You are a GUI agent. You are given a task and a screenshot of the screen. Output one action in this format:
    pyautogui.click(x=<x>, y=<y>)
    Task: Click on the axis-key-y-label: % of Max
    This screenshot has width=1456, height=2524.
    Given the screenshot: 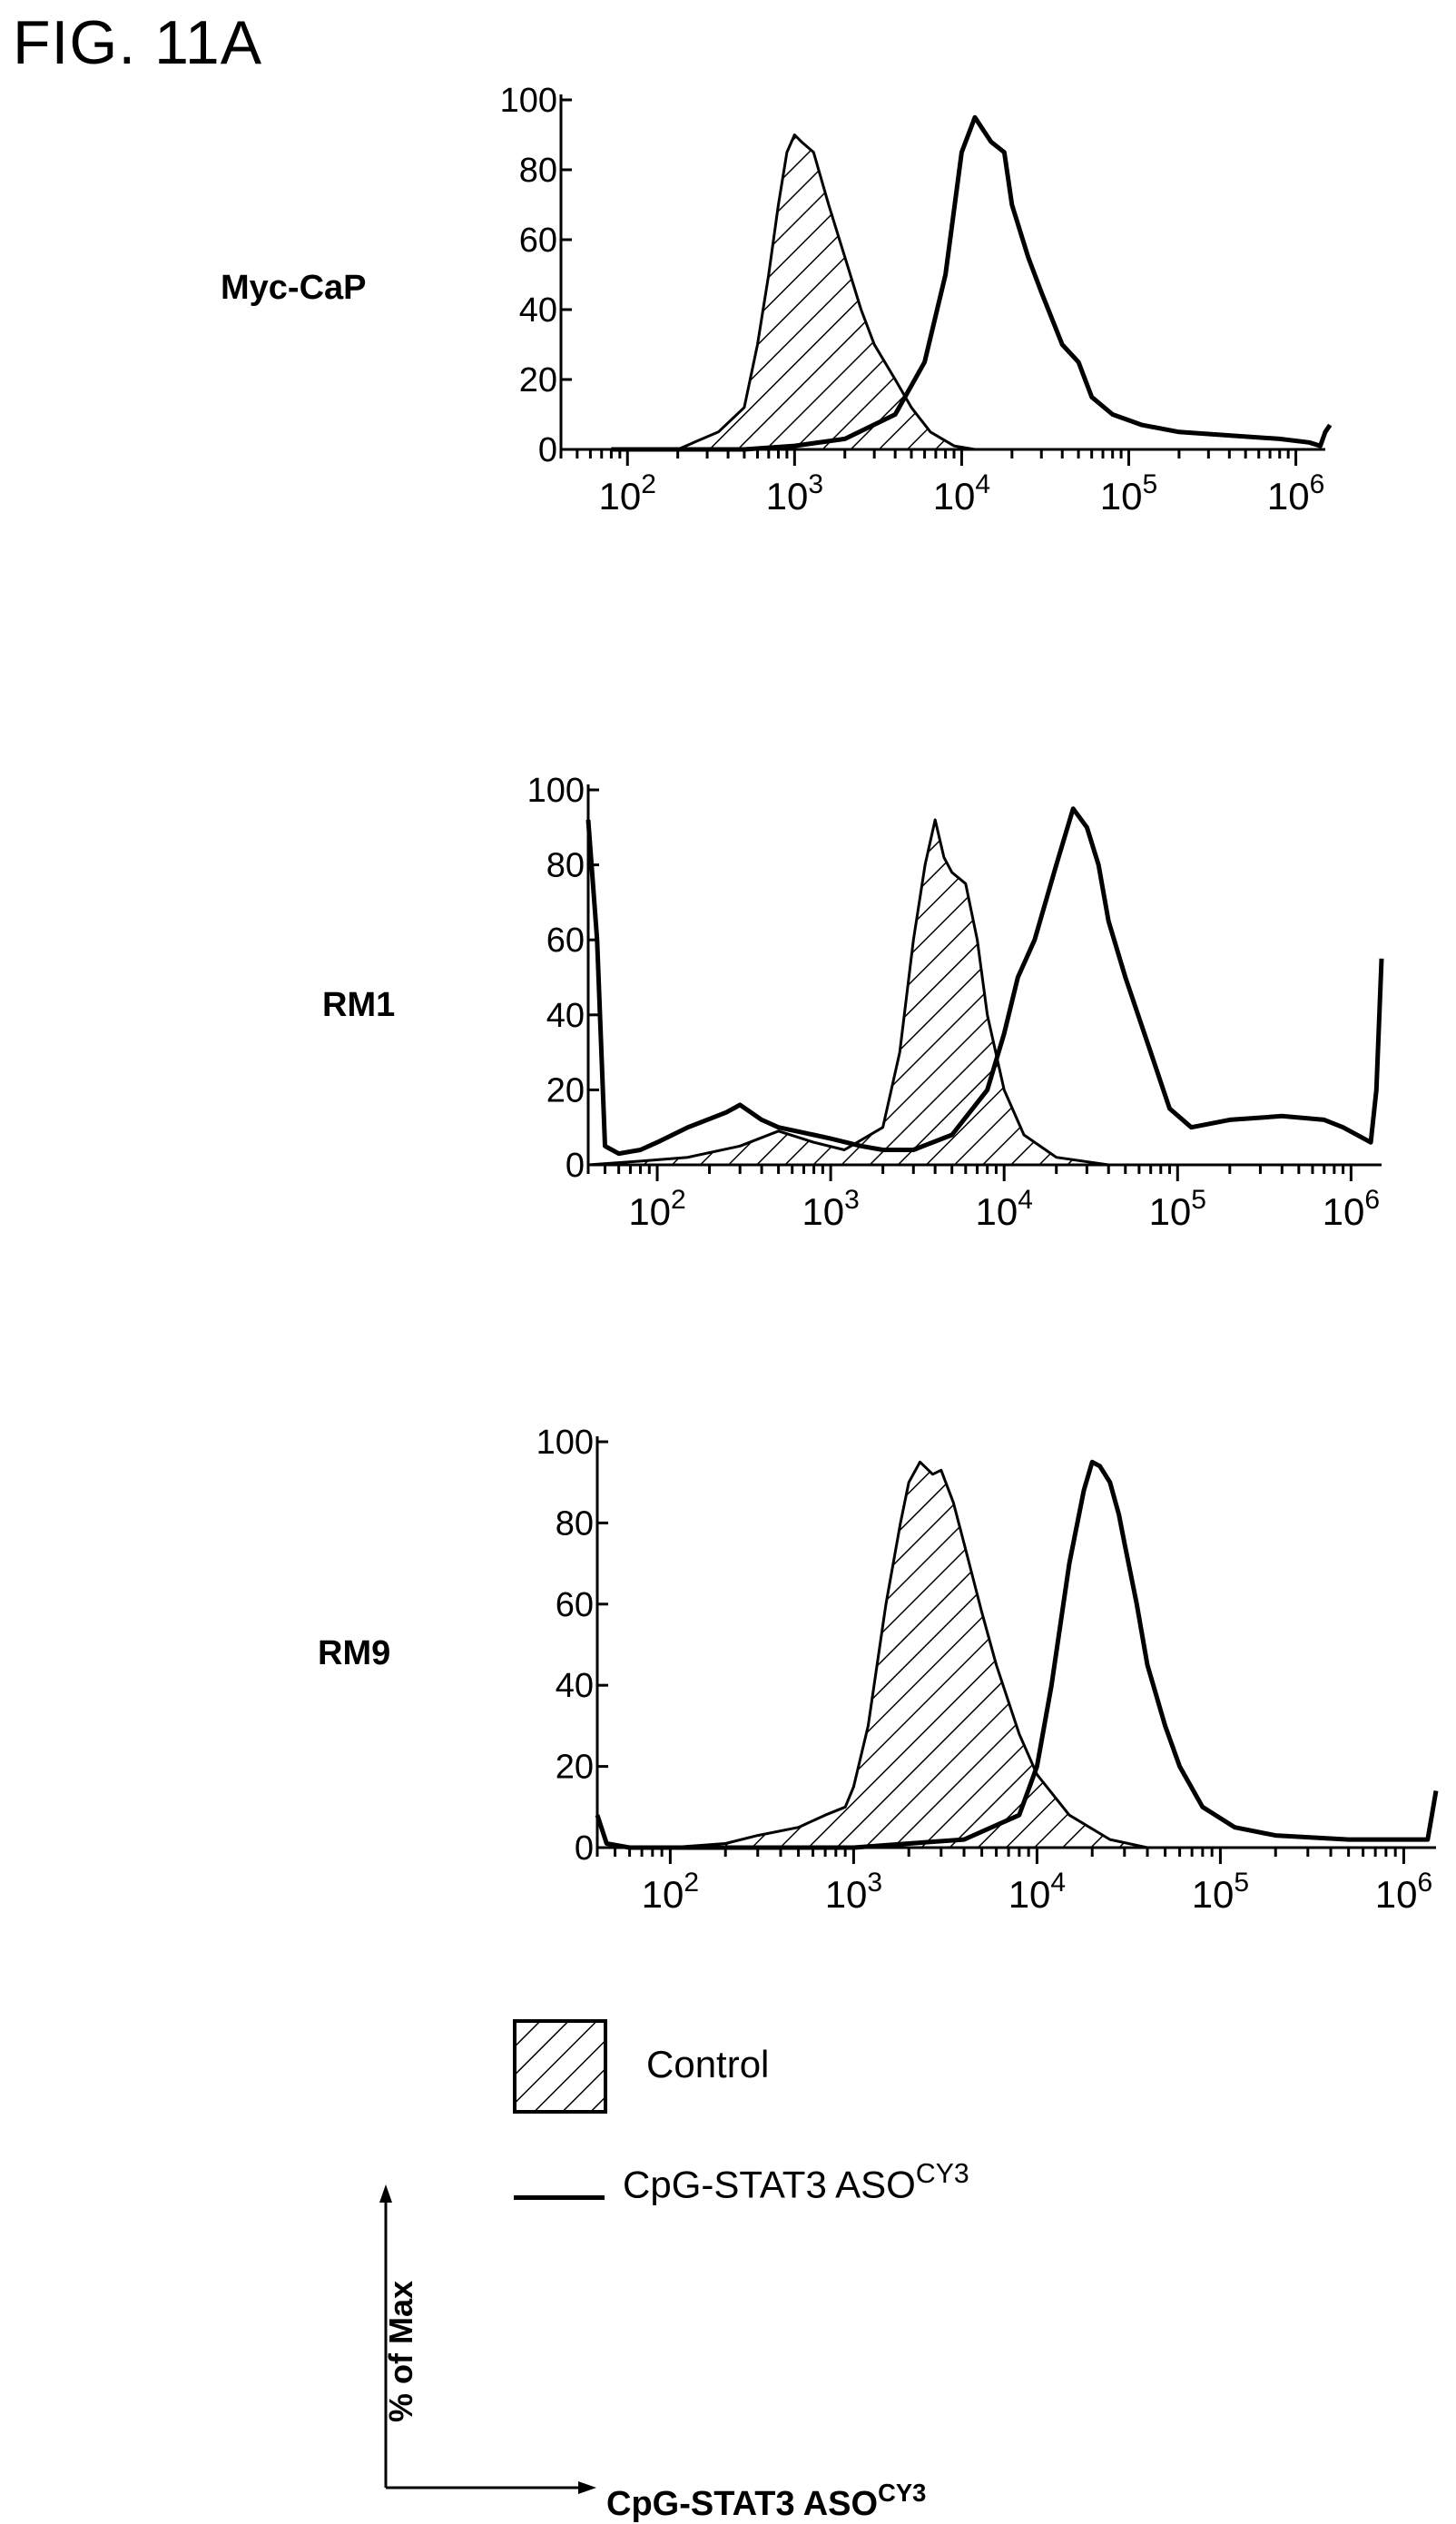 What is the action you would take?
    pyautogui.click(x=400, y=2351)
    